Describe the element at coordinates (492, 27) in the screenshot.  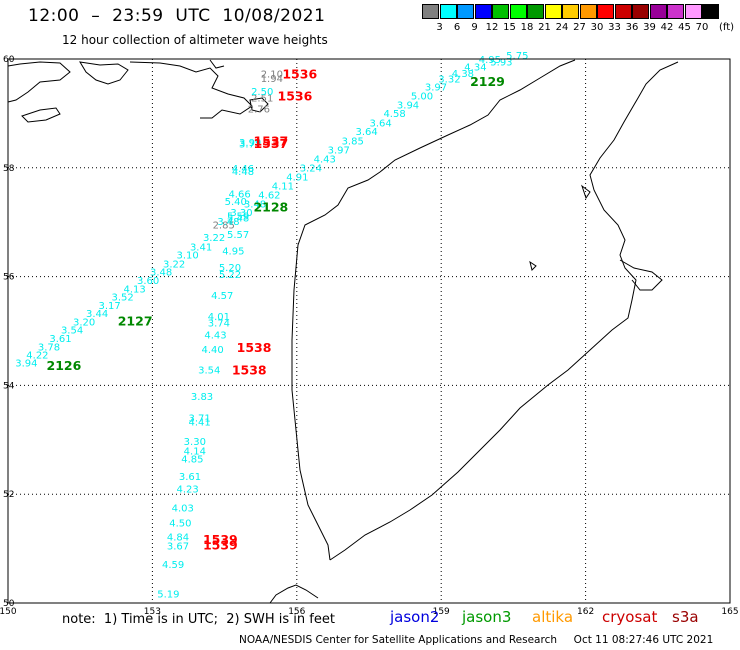
I see `scale-label: 12` at that location.